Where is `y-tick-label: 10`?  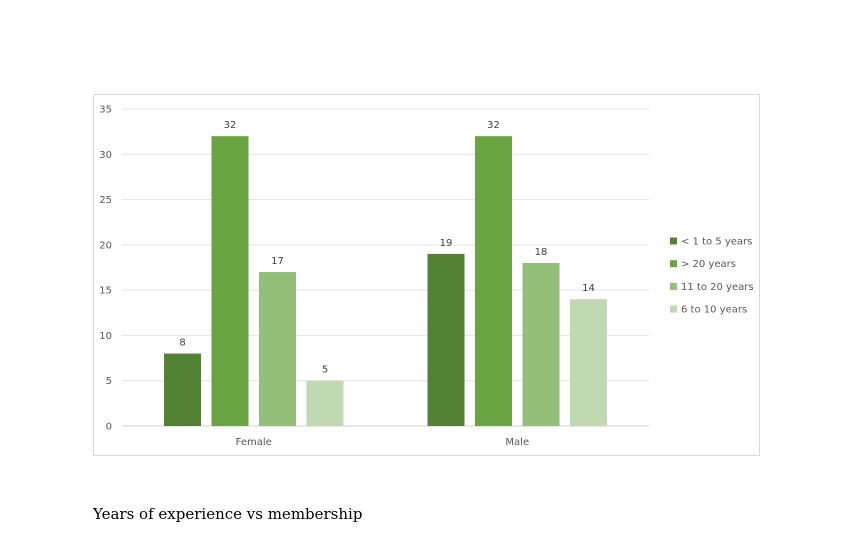
y-tick-label: 10 is located at coordinates (105, 336).